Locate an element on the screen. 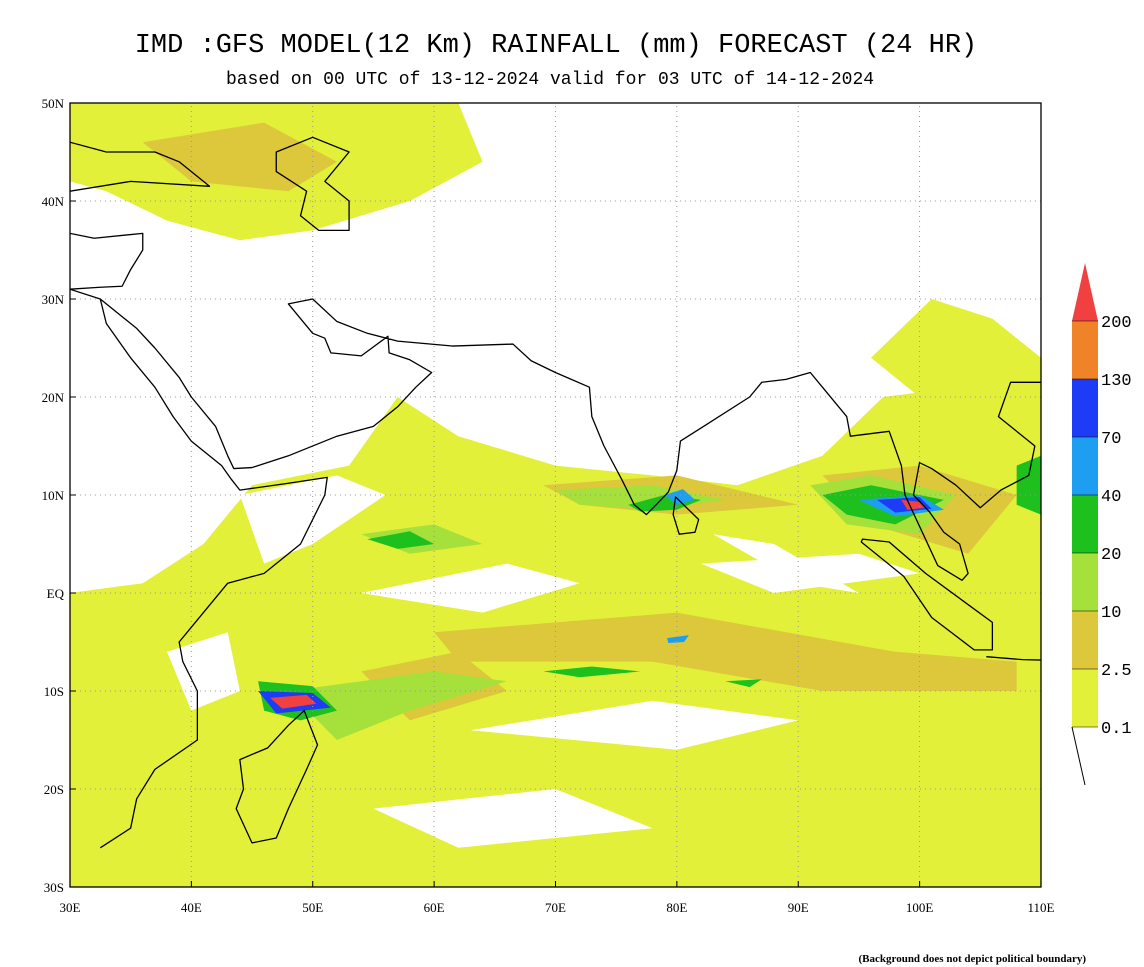 The height and width of the screenshot is (967, 1144). lon-label: 100E is located at coordinates (920, 907).